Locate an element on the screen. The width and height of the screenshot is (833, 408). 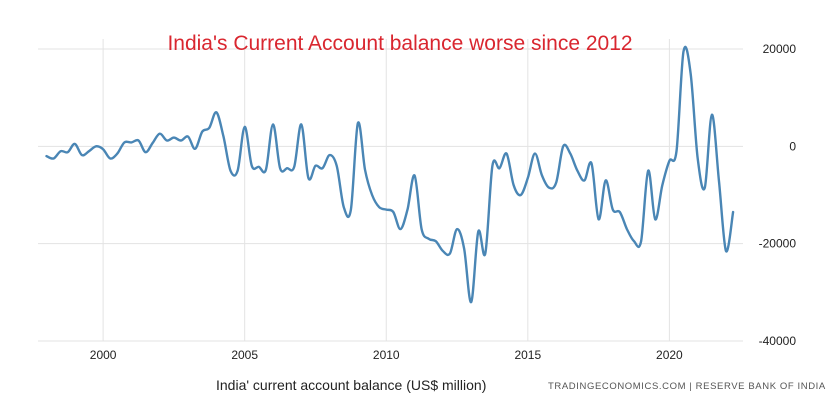
x-tick-label: 2015 is located at coordinates (527, 355).